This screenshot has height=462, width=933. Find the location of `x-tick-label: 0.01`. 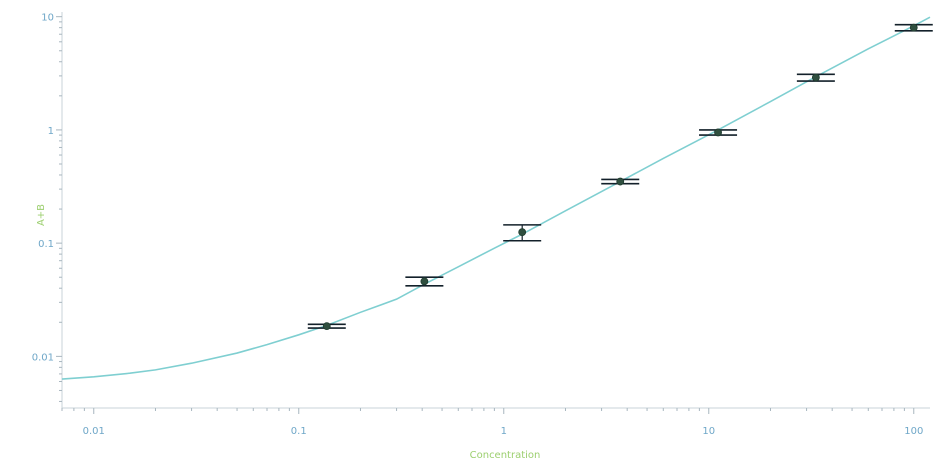

x-tick-label: 0.01 is located at coordinates (94, 431).